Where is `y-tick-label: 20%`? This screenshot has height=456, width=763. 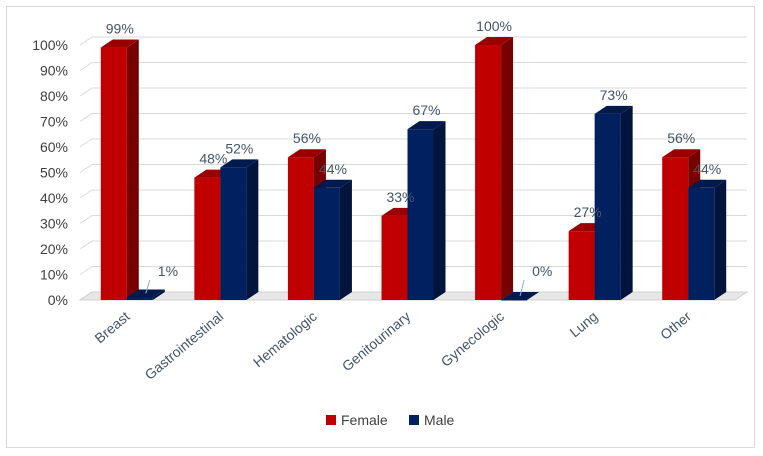 y-tick-label: 20% is located at coordinates (54, 249).